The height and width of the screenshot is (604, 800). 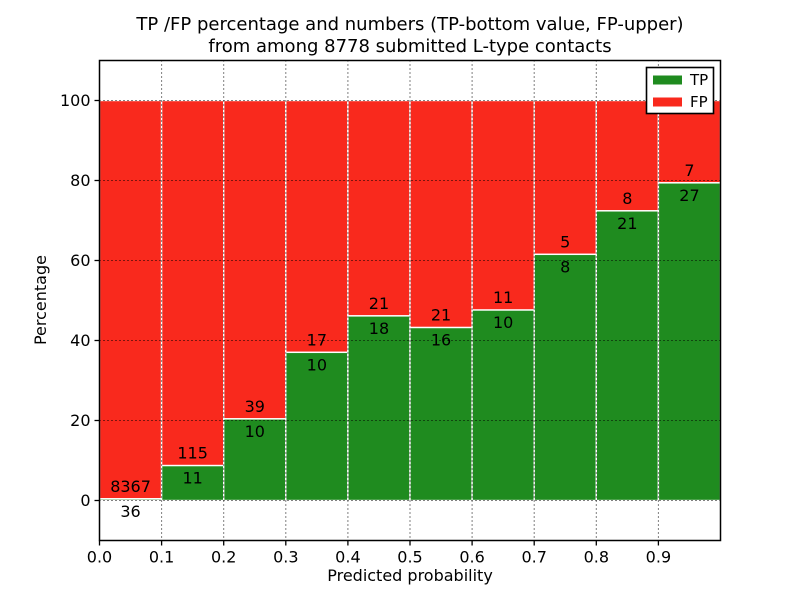 I want to click on legend: TP FP, so click(x=680, y=90).